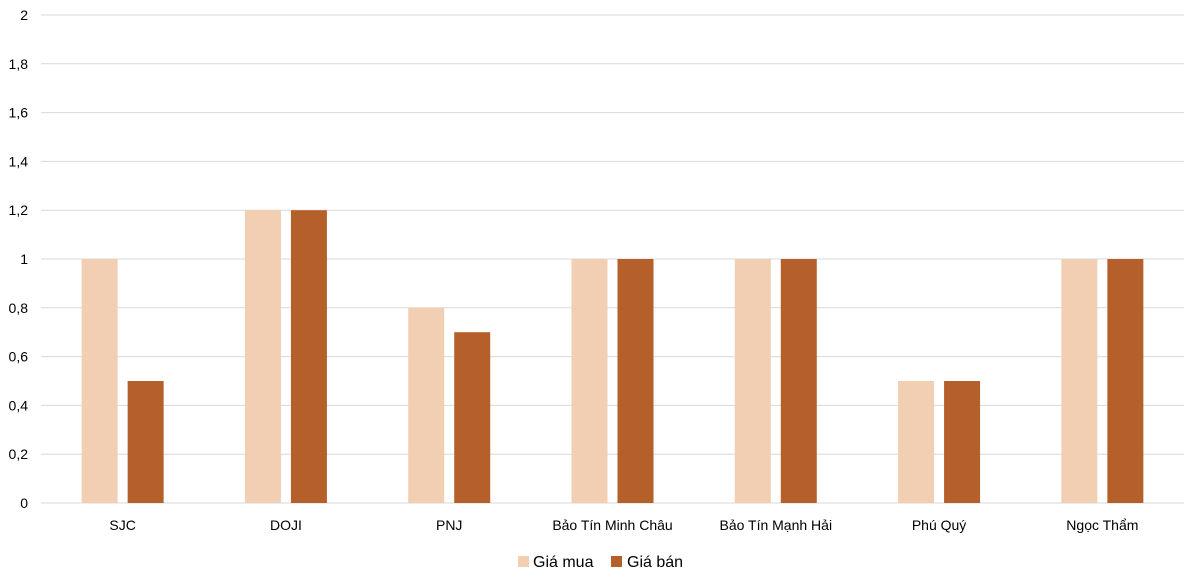 The width and height of the screenshot is (1200, 586). Describe the element at coordinates (775, 525) in the screenshot. I see `x-category-label: Bảo Tín Mạnh Hải` at that location.